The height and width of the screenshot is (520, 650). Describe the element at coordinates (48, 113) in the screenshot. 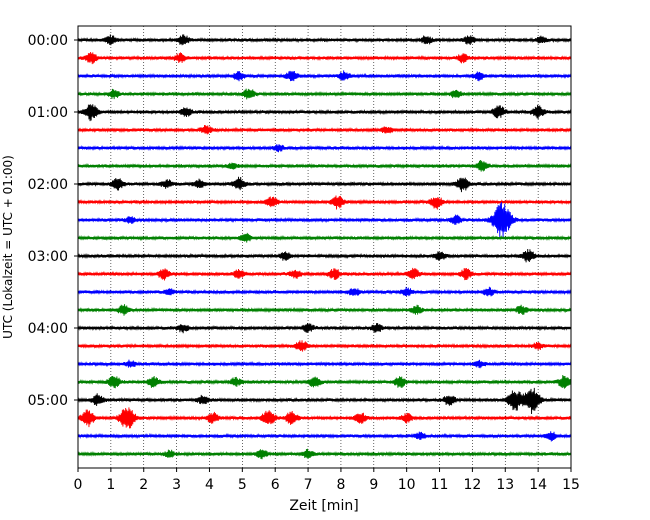

I see `y-tick-label-1: 01:00` at that location.